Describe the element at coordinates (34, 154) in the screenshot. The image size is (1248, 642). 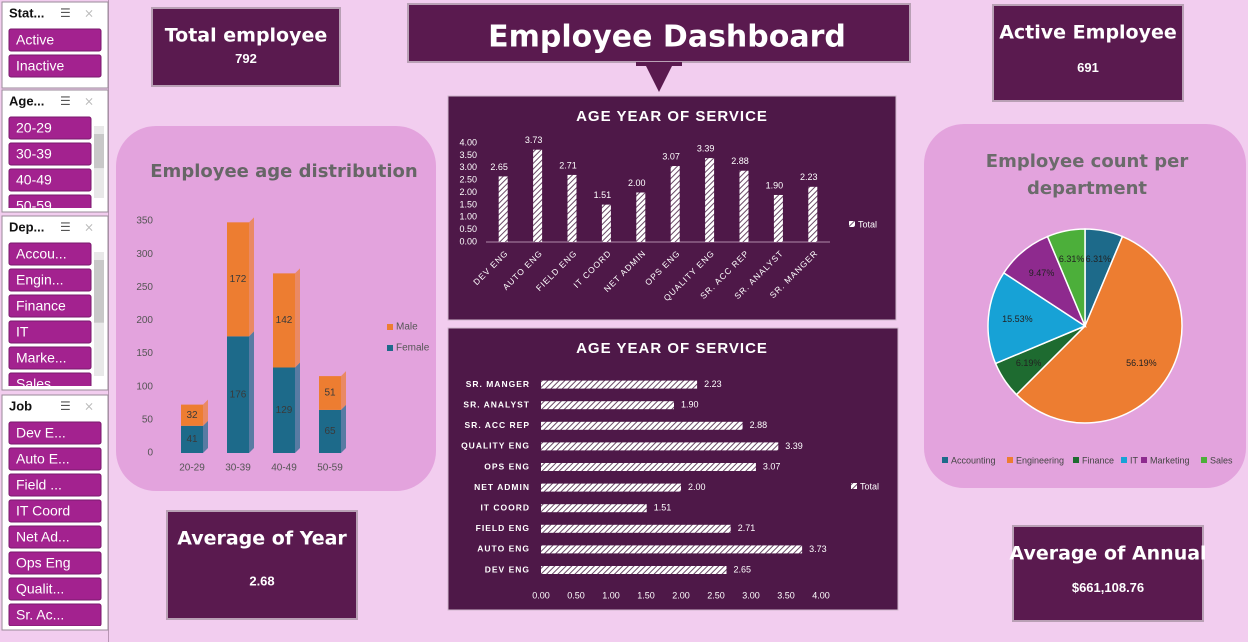
I see `slicer-item-label: 30-39` at that location.